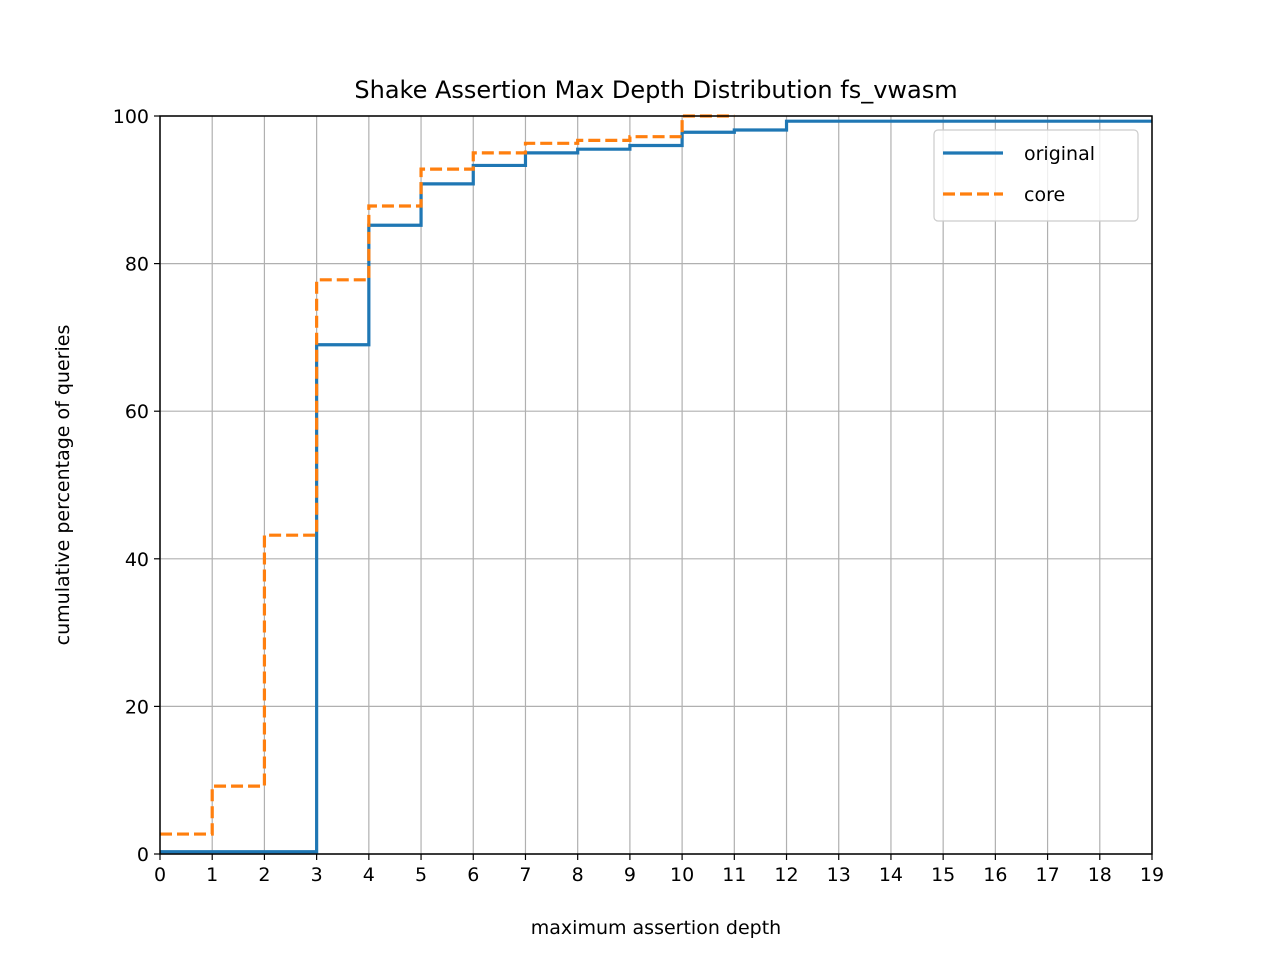 This screenshot has width=1280, height=965. What do you see at coordinates (160, 875) in the screenshot?
I see `x-tick-label: 0` at bounding box center [160, 875].